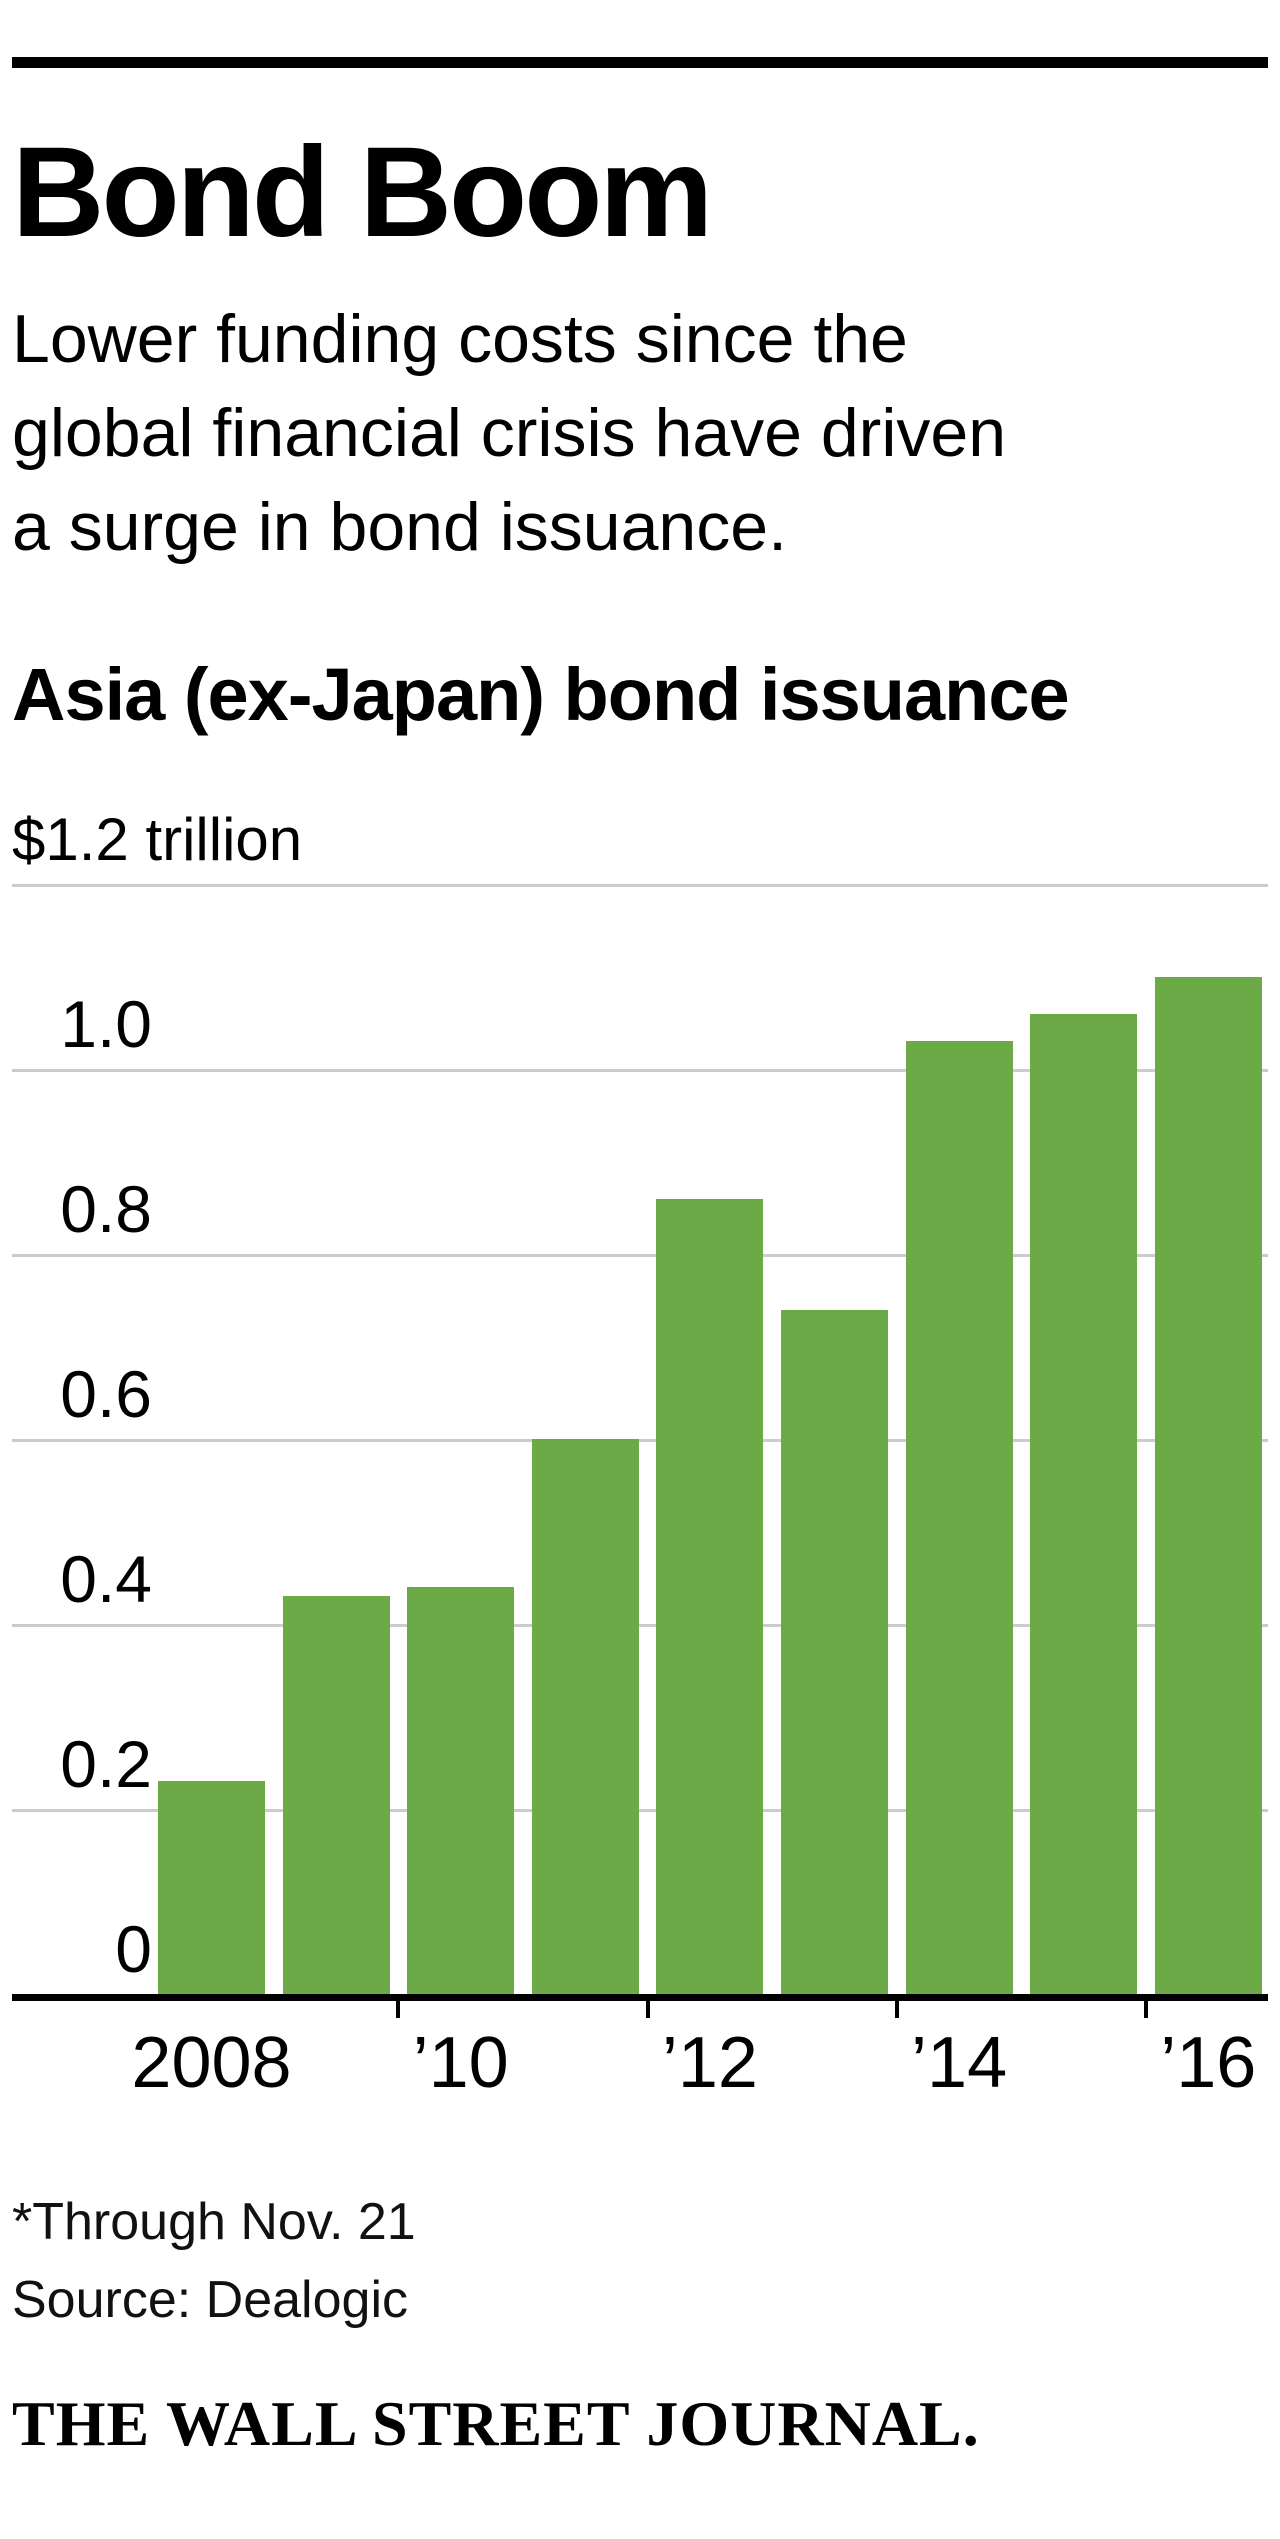 The width and height of the screenshot is (1280, 2539). I want to click on y-axis-unit-label: $1.2 trillion, so click(157, 840).